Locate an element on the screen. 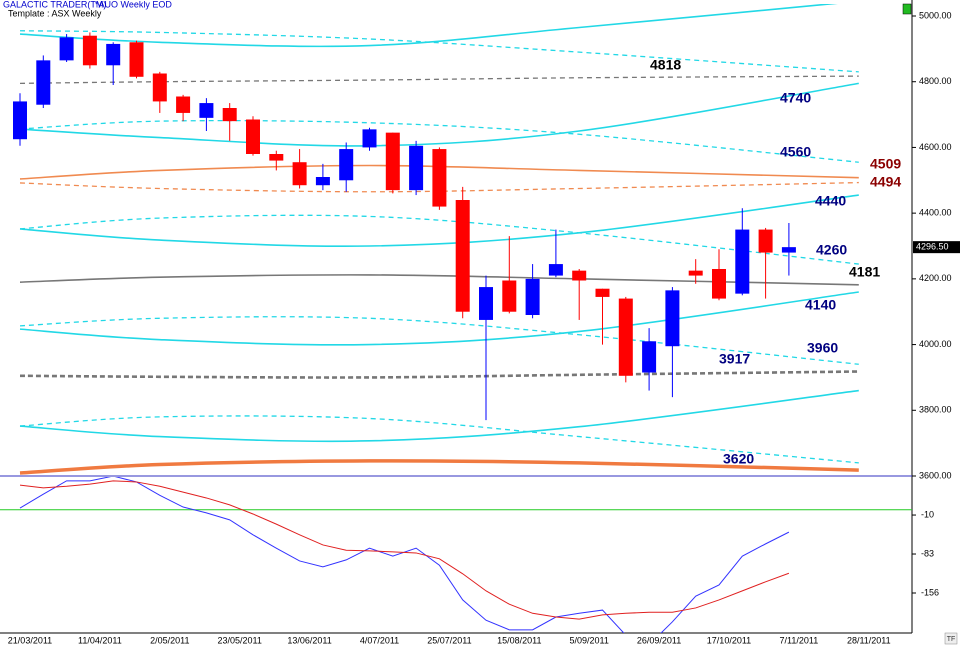  x-tick-label: 15/08/2011 is located at coordinates (519, 640).